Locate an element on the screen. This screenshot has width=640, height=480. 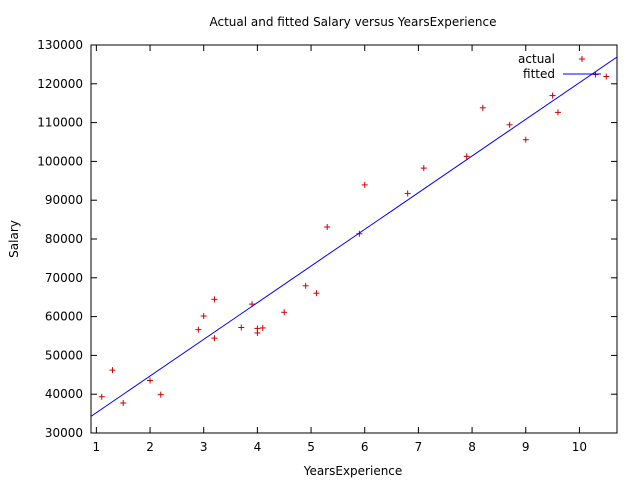
x-axis-label: YearsExperience is located at coordinates (353, 471).